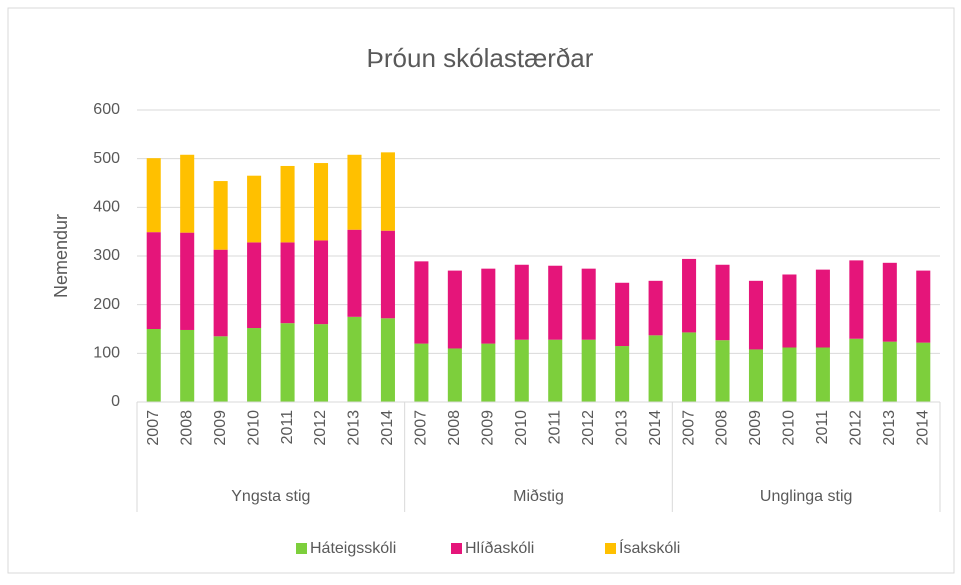  I want to click on y-tick-label: 500, so click(106, 158).